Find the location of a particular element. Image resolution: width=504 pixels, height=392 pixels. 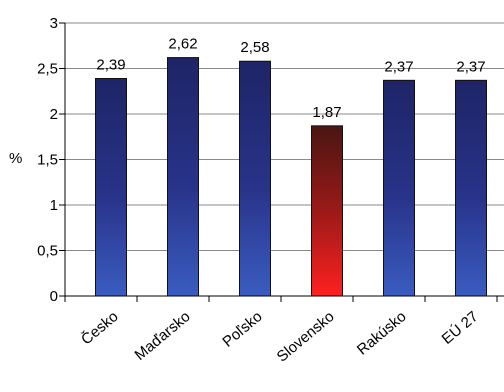

data-label: 2,62 is located at coordinates (182, 44).